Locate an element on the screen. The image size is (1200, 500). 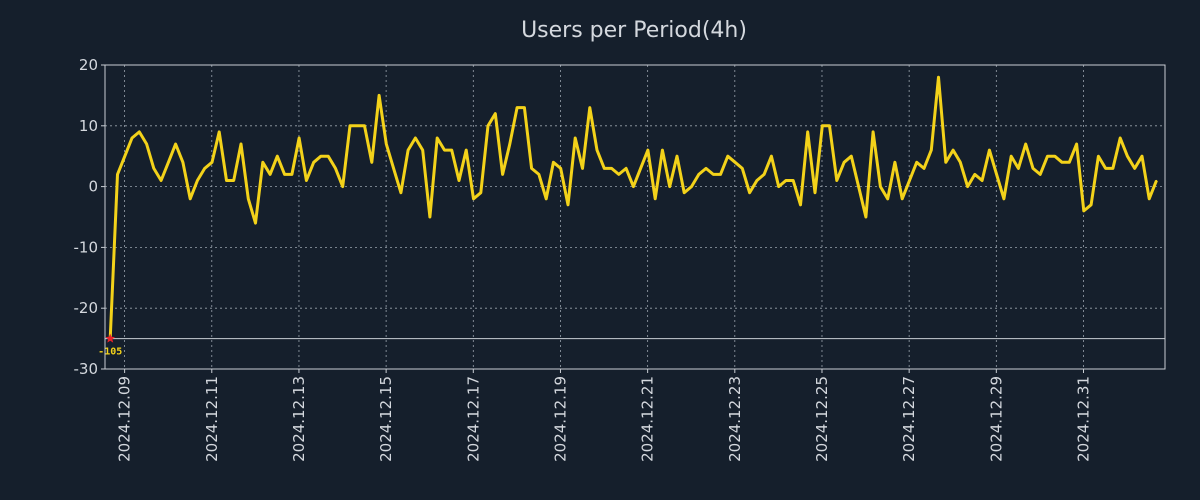
x-tick-label: 2024.12.25 is located at coordinates (822, 419).